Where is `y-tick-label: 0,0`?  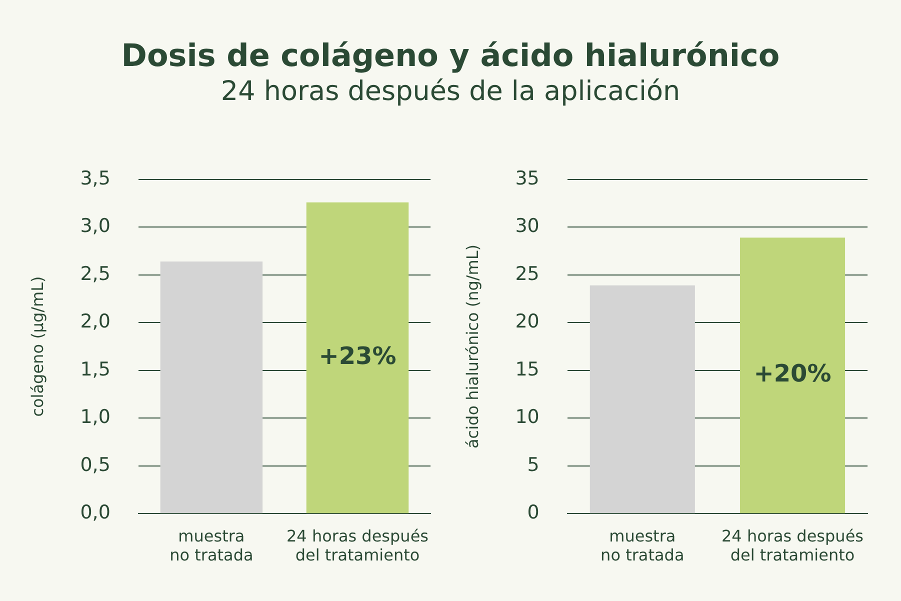
y-tick-label: 0,0 is located at coordinates (95, 513).